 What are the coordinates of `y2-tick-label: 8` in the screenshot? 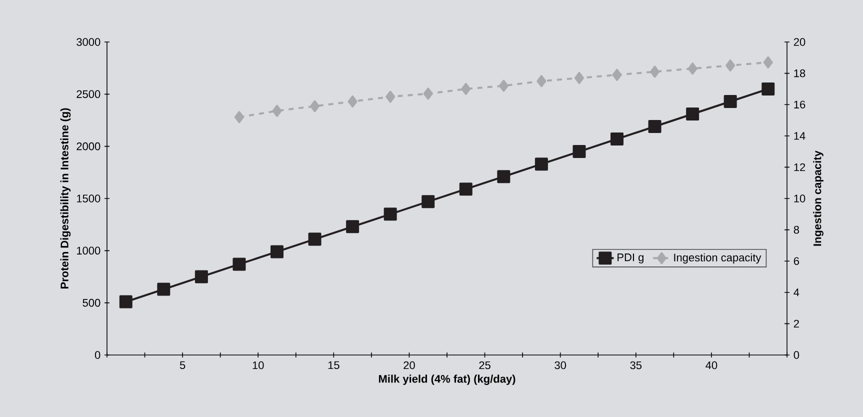 It's located at (797, 230).